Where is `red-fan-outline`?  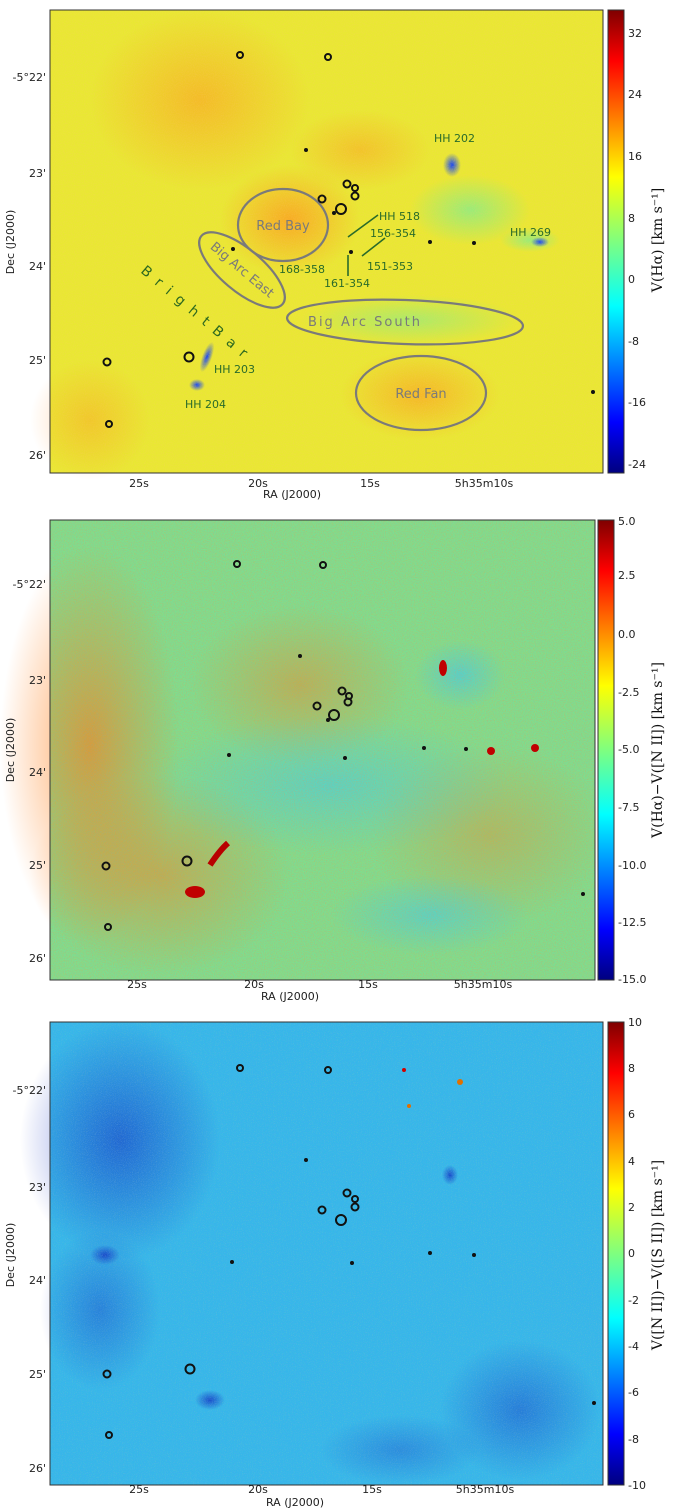 red-fan-outline is located at coordinates (421, 393).